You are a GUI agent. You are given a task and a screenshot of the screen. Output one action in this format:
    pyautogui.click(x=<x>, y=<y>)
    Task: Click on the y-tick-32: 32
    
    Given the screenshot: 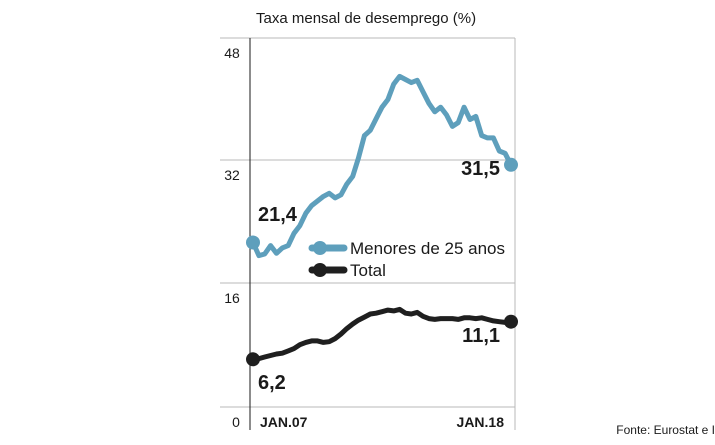 What is the action you would take?
    pyautogui.click(x=232, y=175)
    